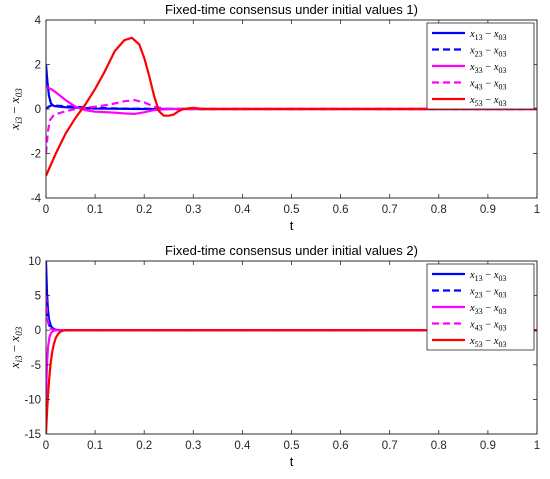 Image resolution: width=550 pixels, height=479 pixels. What do you see at coordinates (38, 21) in the screenshot?
I see `y-tick-label: 4` at bounding box center [38, 21].